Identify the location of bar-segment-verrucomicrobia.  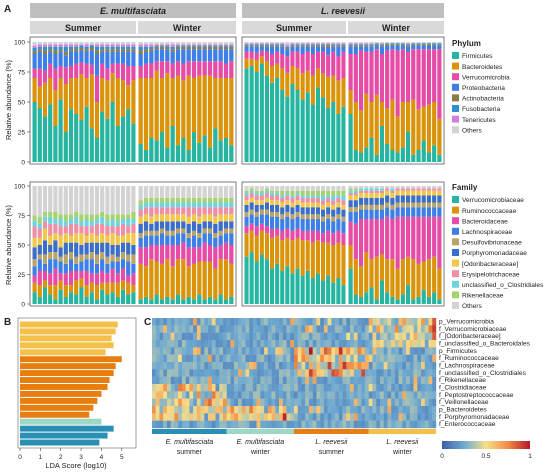
(117, 70).